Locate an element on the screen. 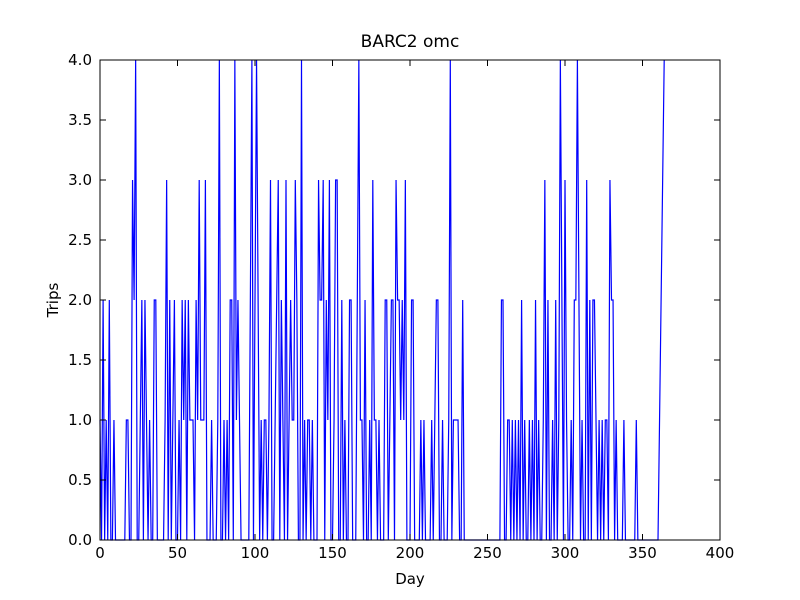  y-tick-label: 2.0 is located at coordinates (80, 300).